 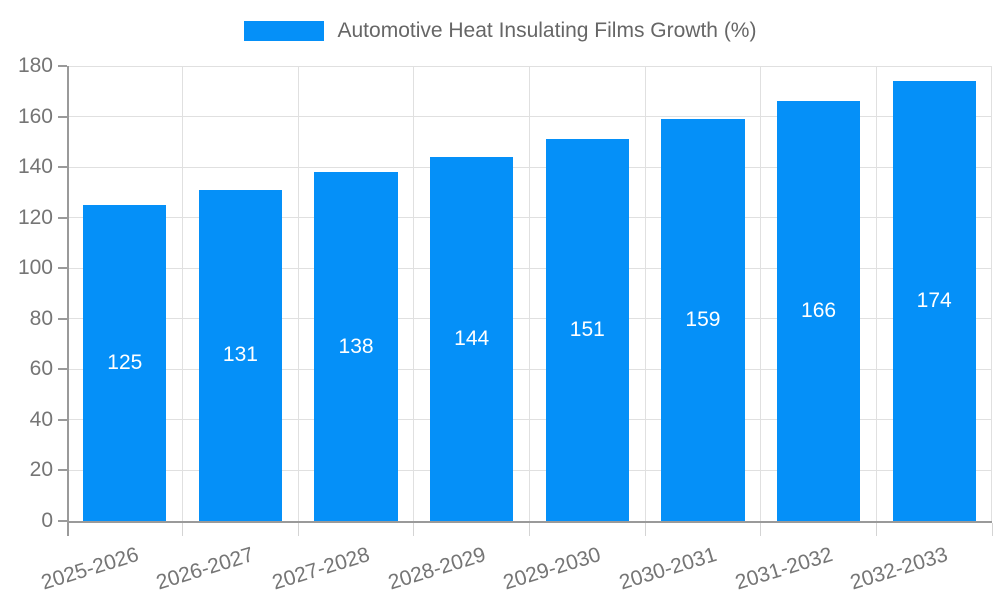 I want to click on y-tick-label: 160, so click(x=35, y=116).